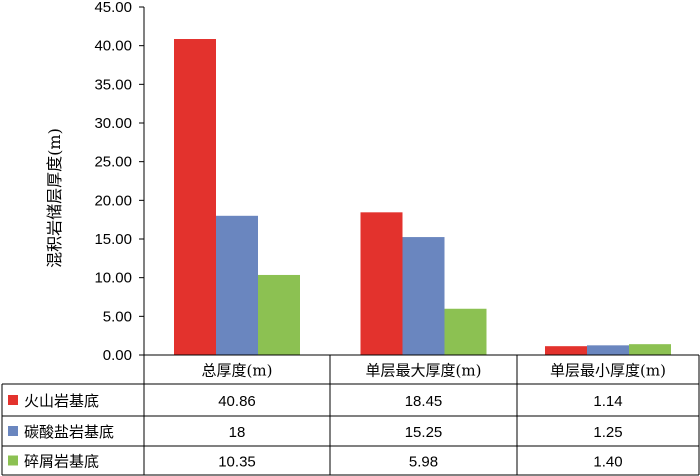 This screenshot has height=476, width=700. Describe the element at coordinates (69, 432) in the screenshot. I see `legend-label: 碳酸盐岩基底` at that location.